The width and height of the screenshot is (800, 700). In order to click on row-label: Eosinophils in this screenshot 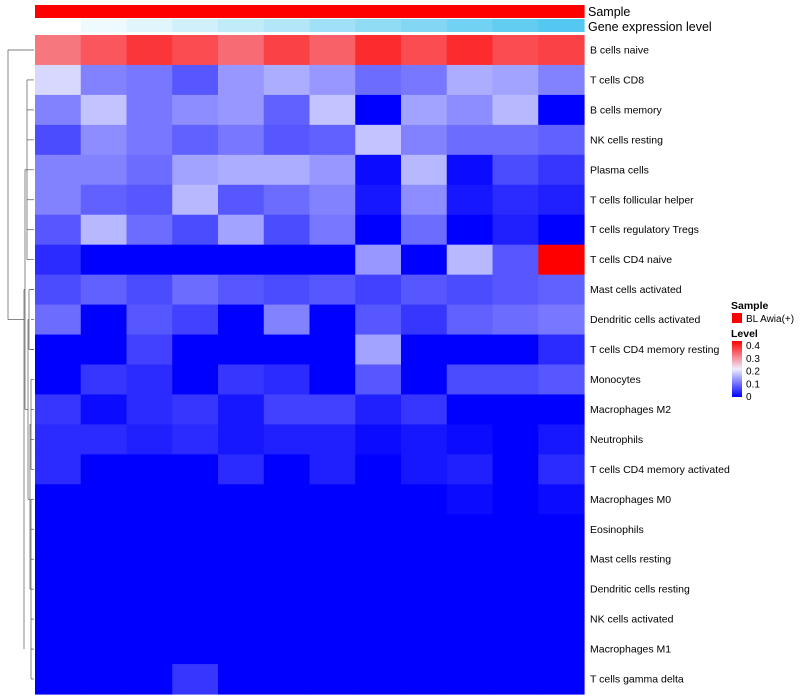, I will do `click(617, 530)`.